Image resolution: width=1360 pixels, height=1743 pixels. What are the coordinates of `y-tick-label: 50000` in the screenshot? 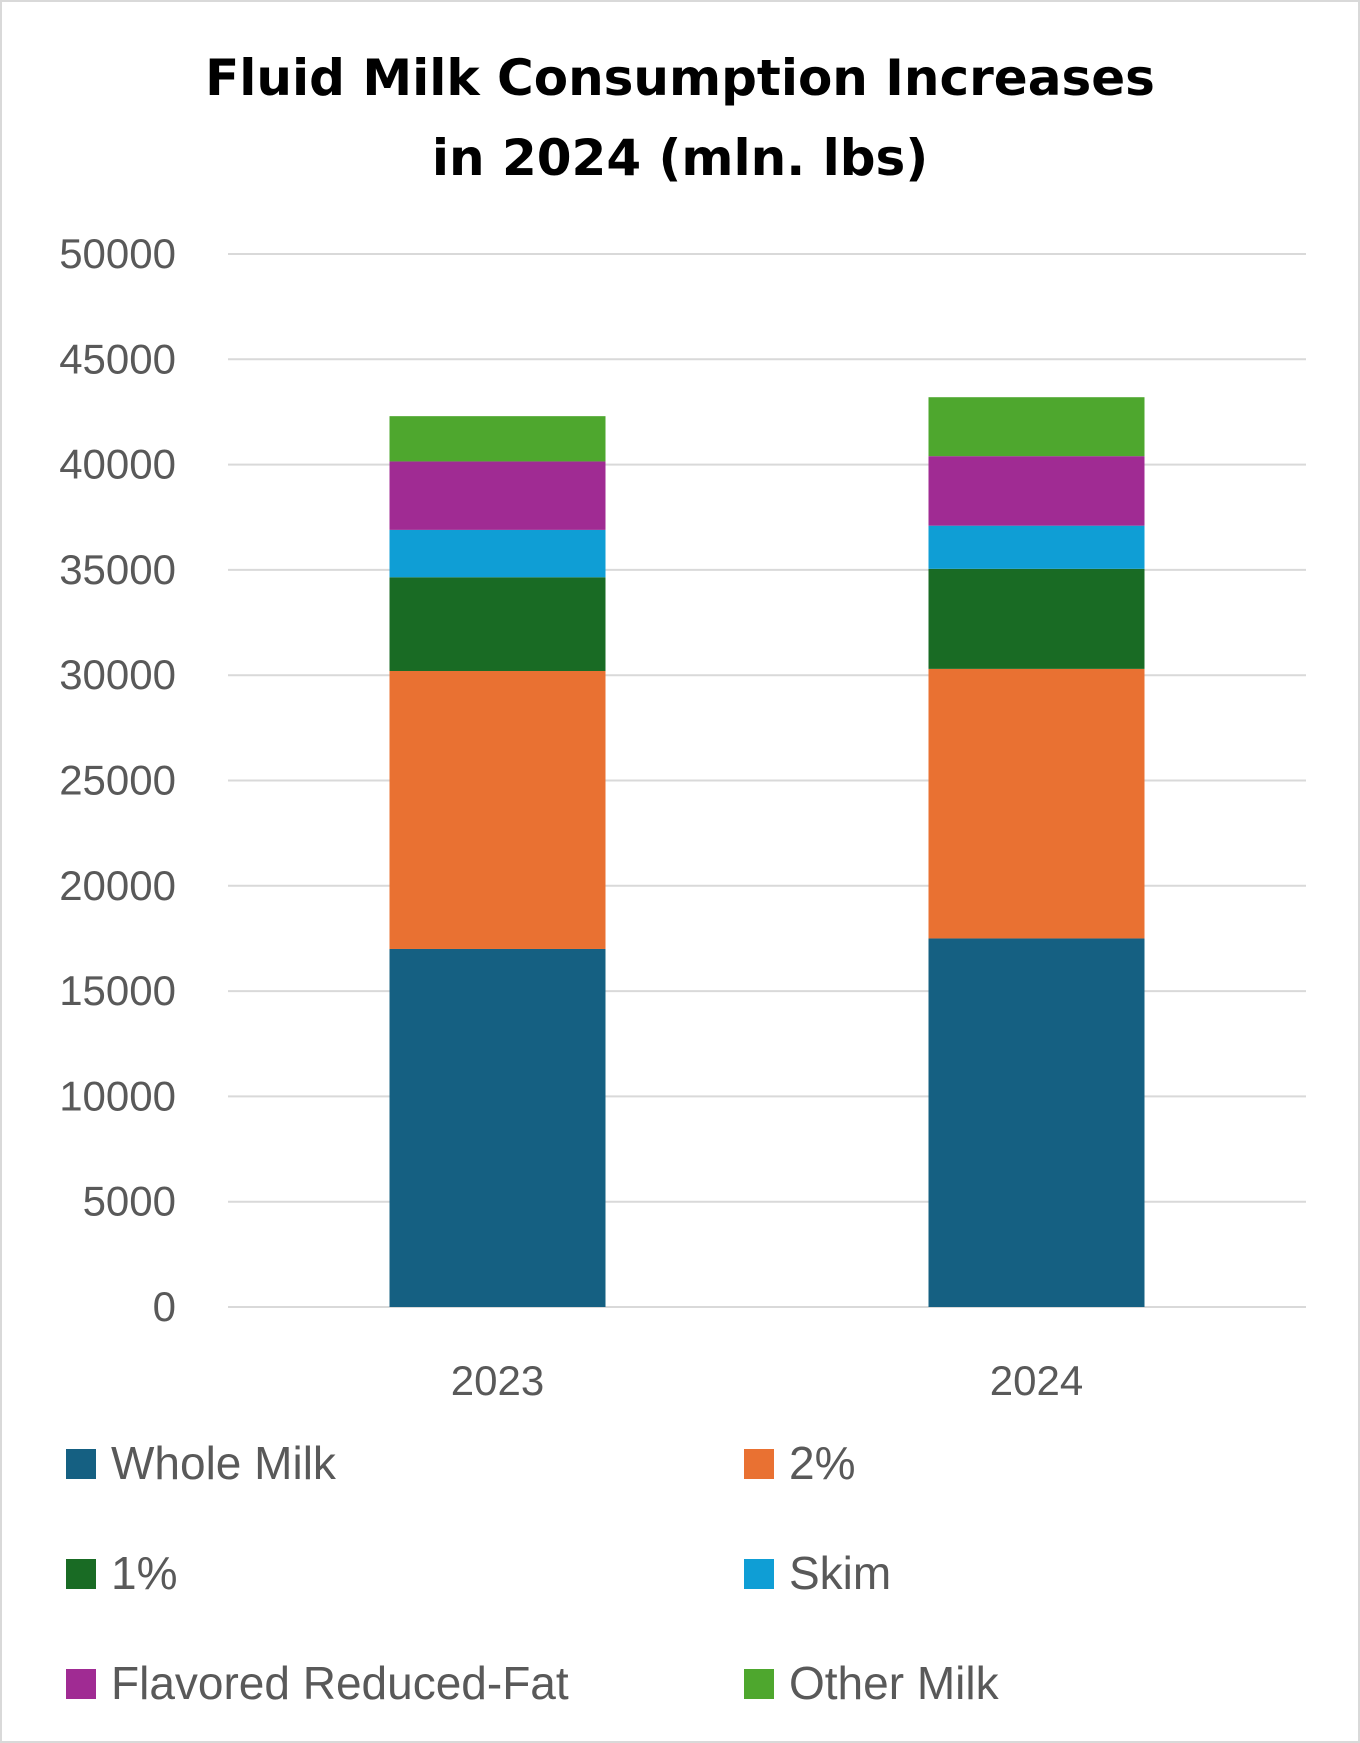 It's located at (117, 253).